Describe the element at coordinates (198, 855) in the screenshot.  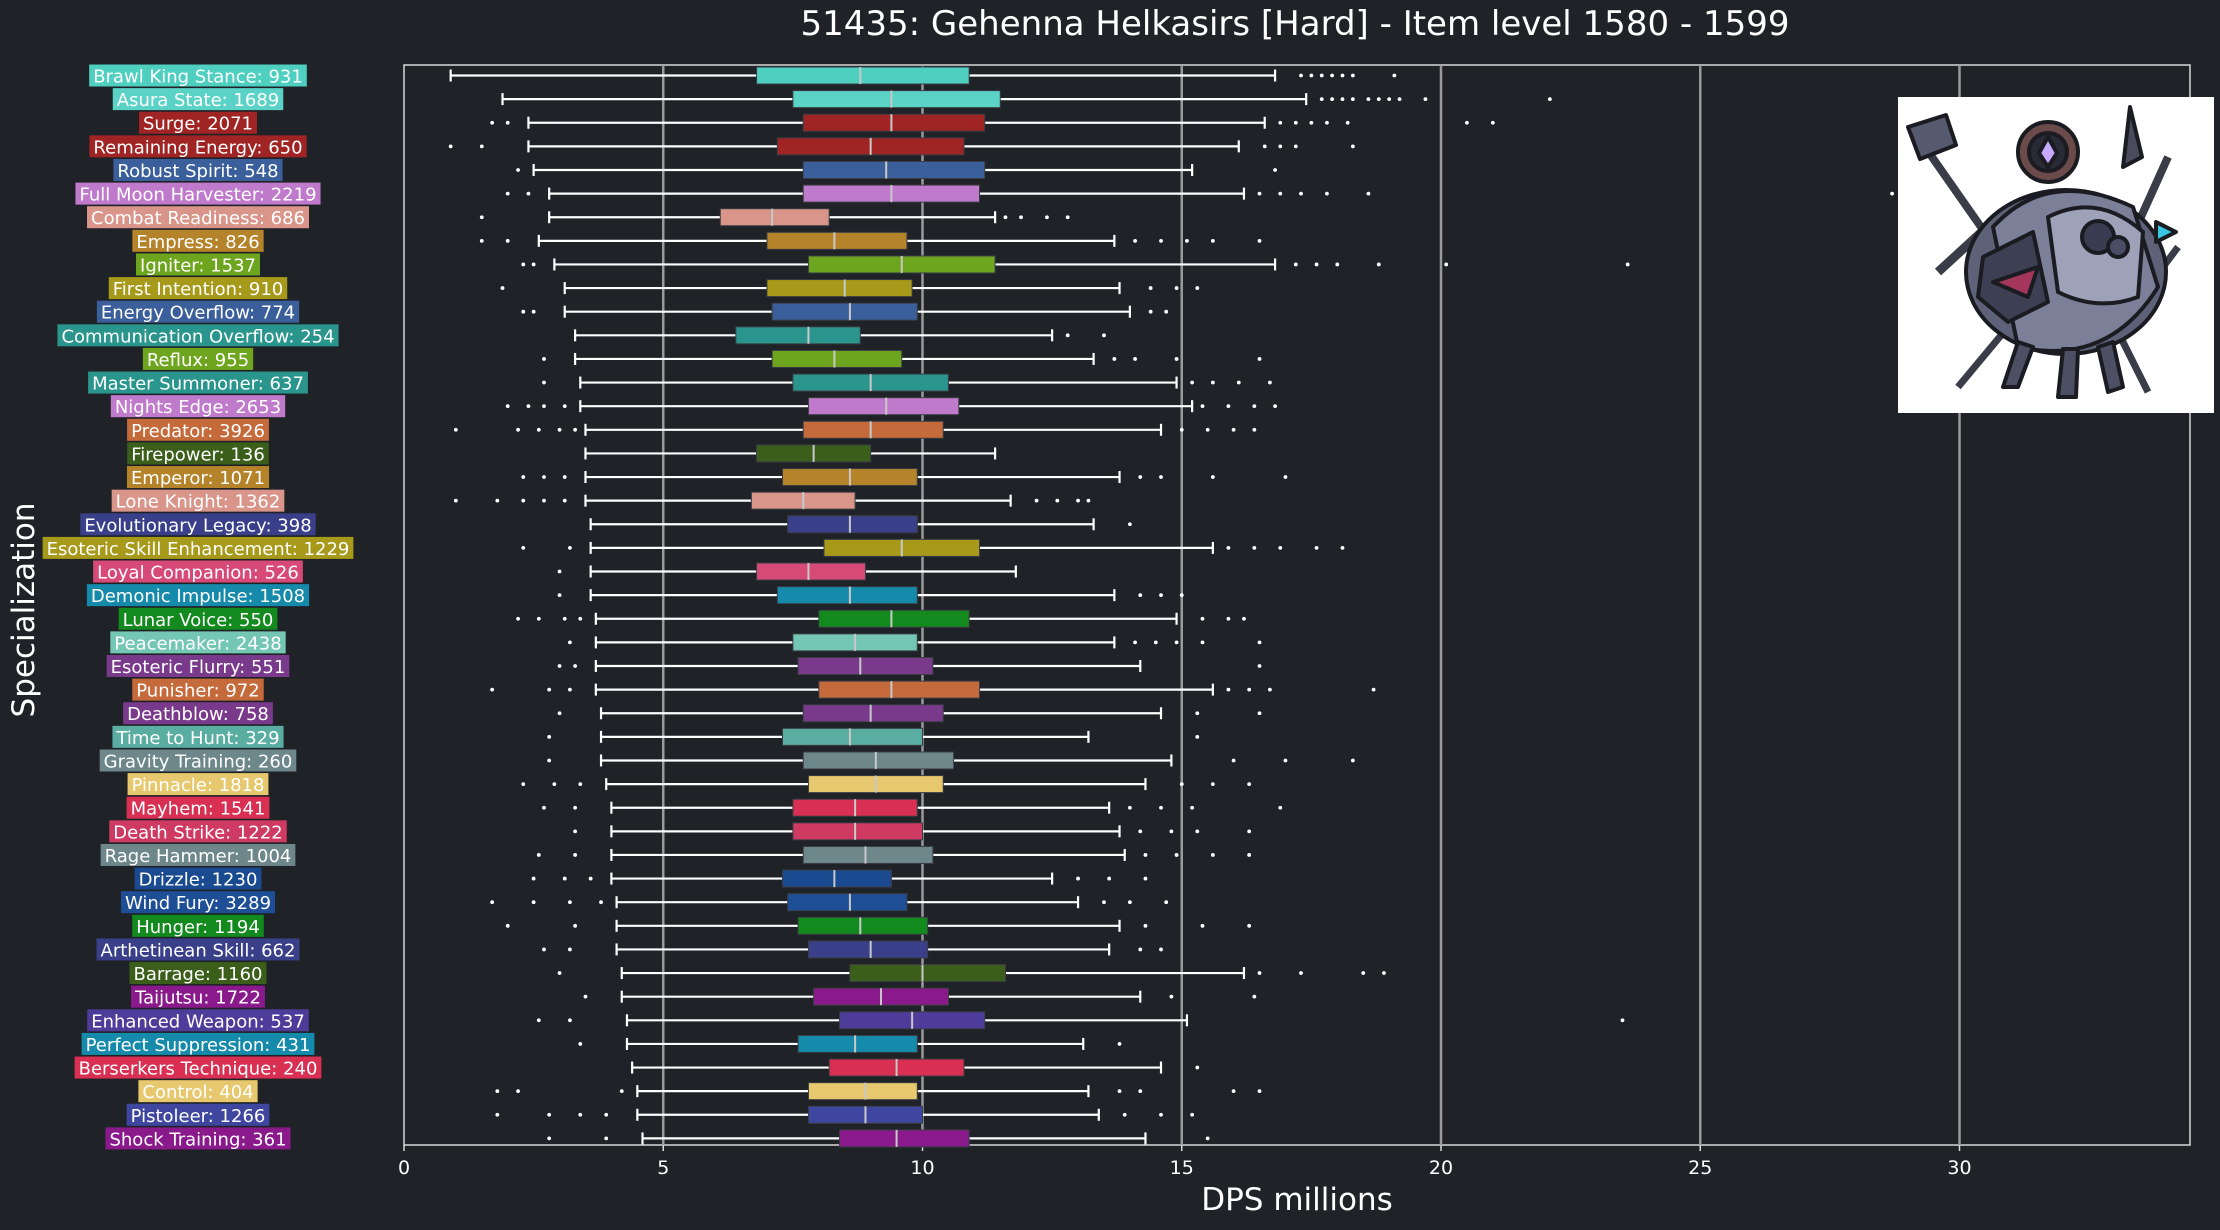
I see `category-label: Rage Hammer: 1004` at that location.